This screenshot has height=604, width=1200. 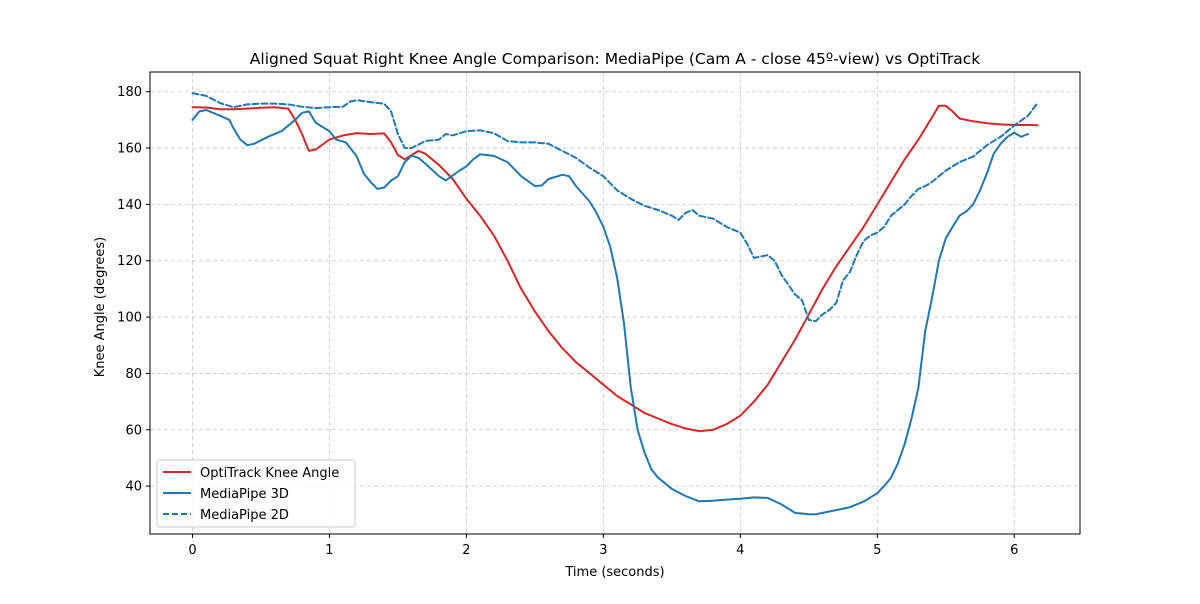 I want to click on y-axis-label: Knee Angle (degrees), so click(x=100, y=307).